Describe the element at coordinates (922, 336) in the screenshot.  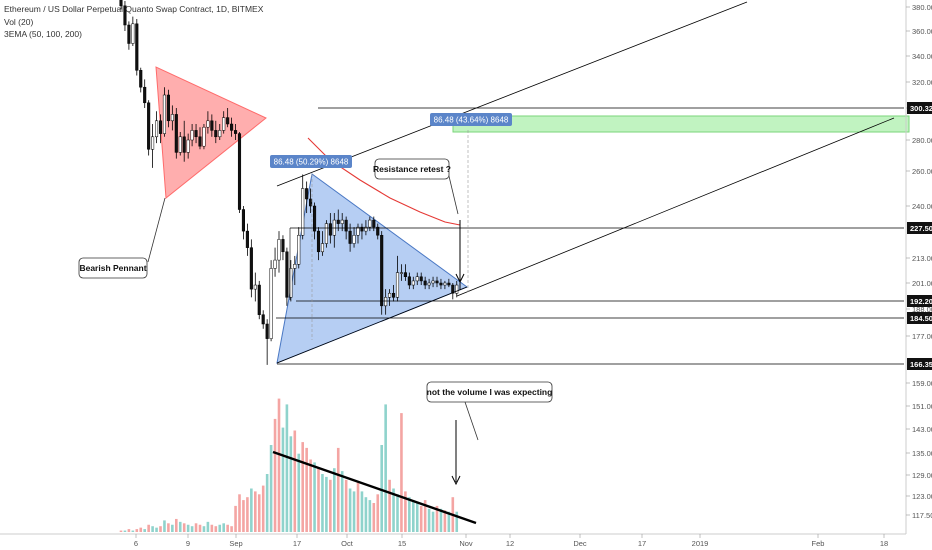
I see `price-tick-label: 177.00` at that location.